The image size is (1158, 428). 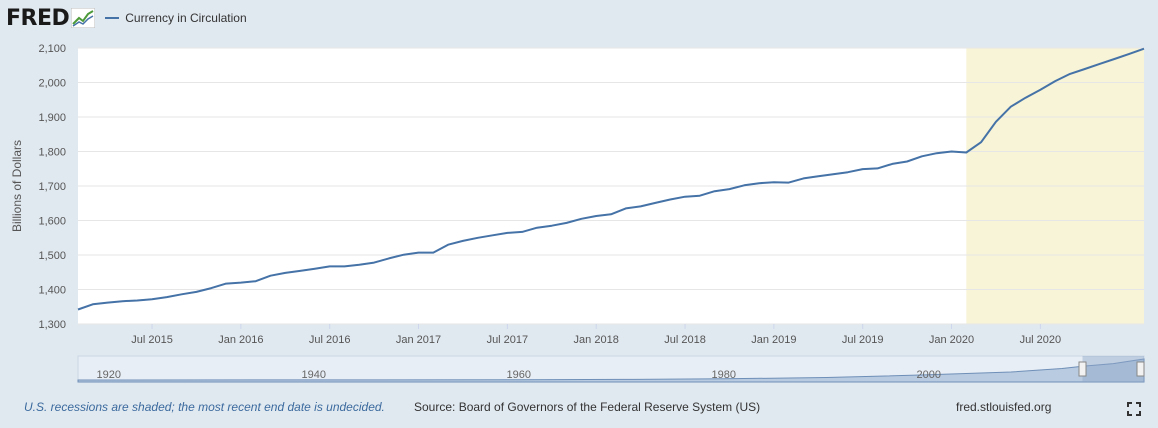 What do you see at coordinates (330, 340) in the screenshot?
I see `x-tick-label: Jul 2016` at bounding box center [330, 340].